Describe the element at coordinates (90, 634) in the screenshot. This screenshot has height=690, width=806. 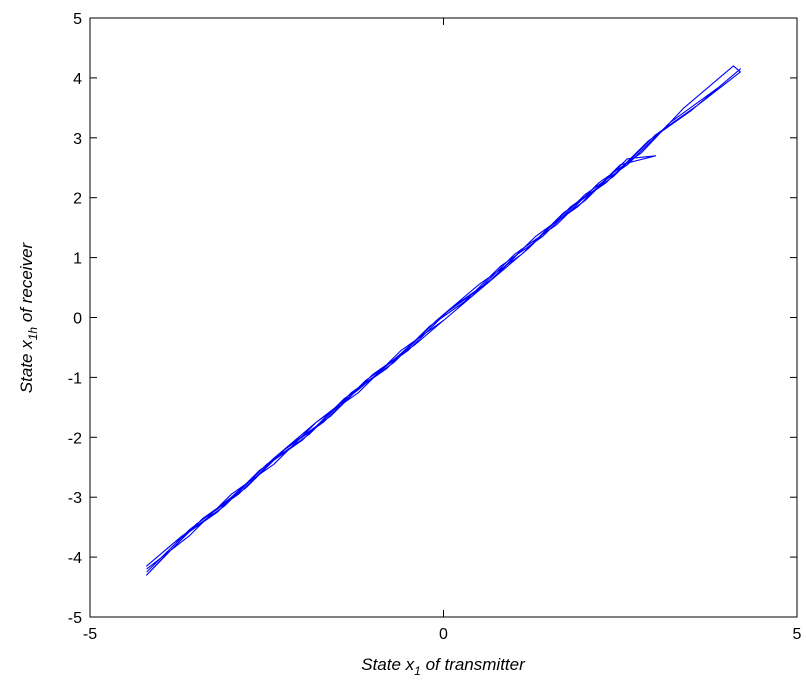
I see `x-tick-label: -5` at that location.